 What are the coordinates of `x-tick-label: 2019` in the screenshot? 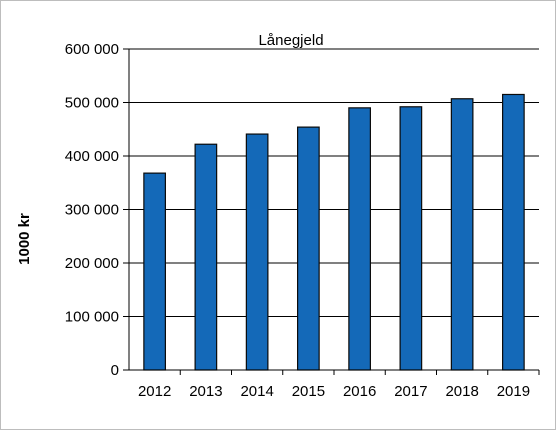 It's located at (513, 391).